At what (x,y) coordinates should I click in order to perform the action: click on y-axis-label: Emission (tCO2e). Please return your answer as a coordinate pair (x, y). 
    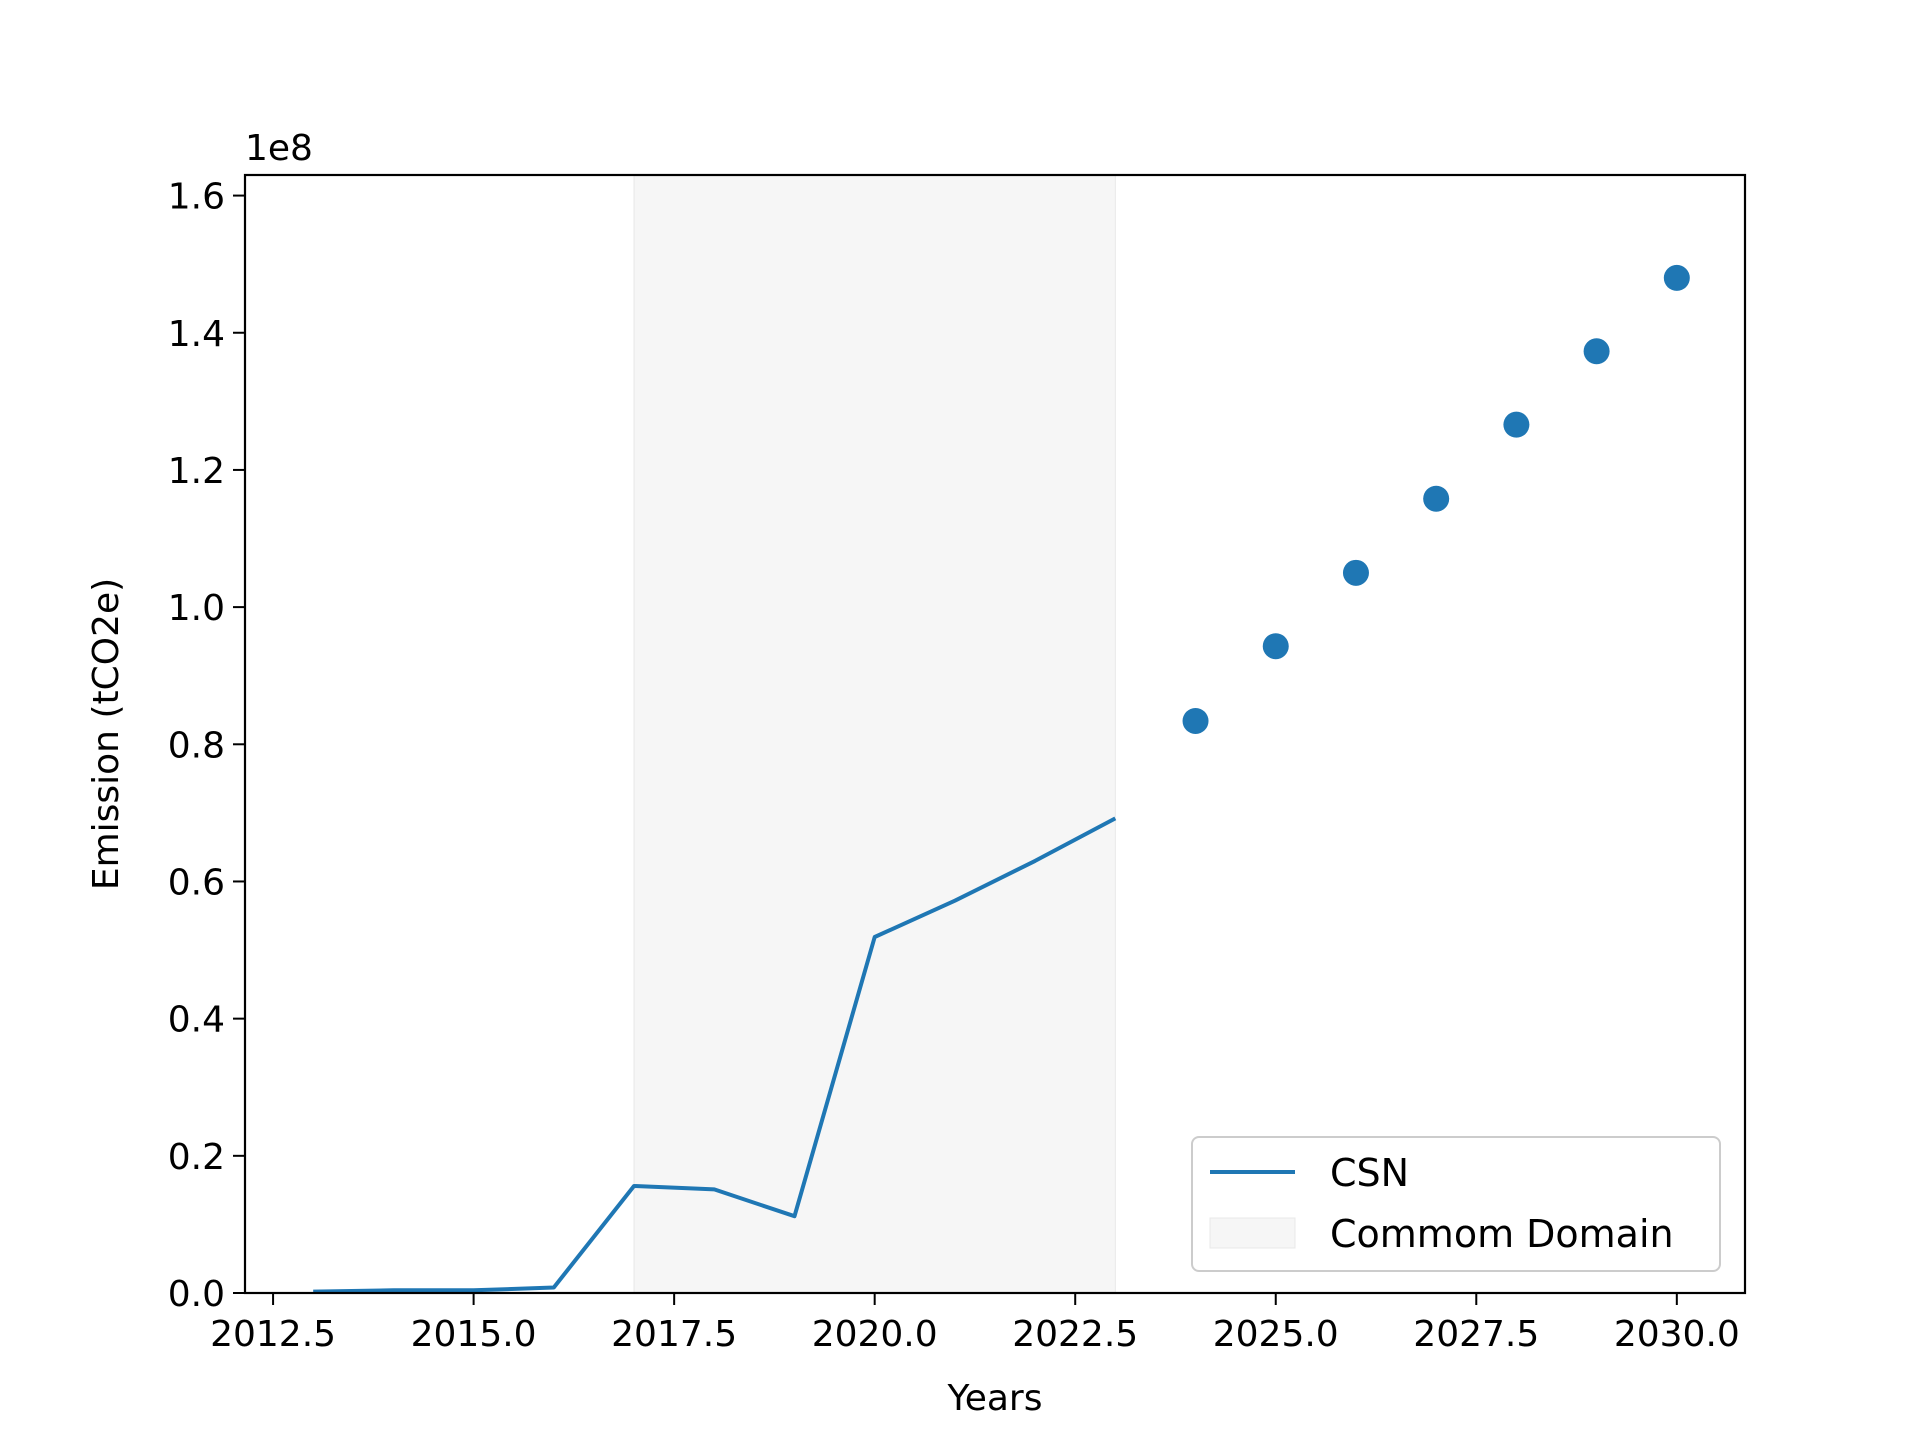
    Looking at the image, I should click on (106, 734).